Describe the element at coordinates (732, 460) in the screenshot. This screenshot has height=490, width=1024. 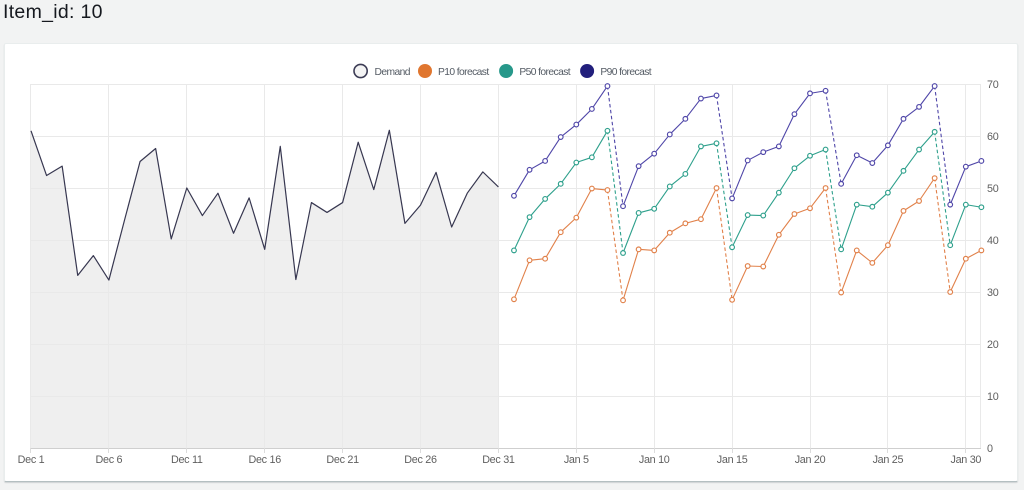
I see `svg-text: Jan 15` at that location.